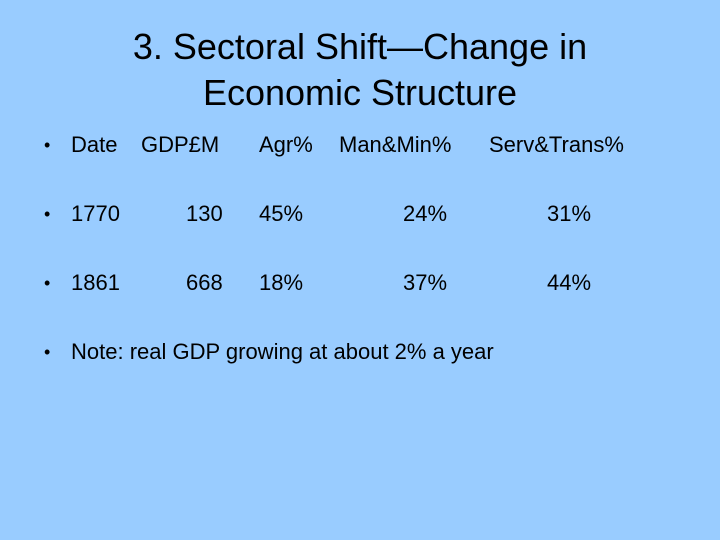 The image size is (720, 540). What do you see at coordinates (569, 282) in the screenshot?
I see `cell-serv: 44%` at bounding box center [569, 282].